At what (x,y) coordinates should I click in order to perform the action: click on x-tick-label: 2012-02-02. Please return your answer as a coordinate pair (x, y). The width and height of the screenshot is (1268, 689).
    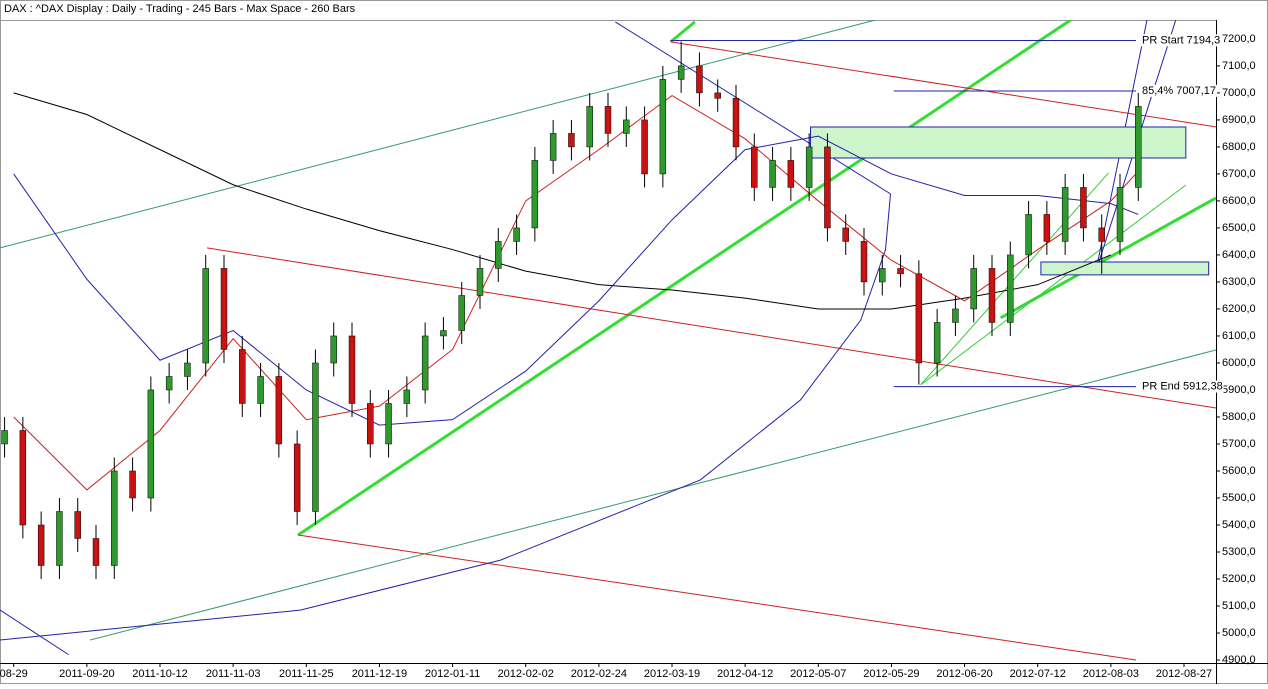
    Looking at the image, I should click on (526, 674).